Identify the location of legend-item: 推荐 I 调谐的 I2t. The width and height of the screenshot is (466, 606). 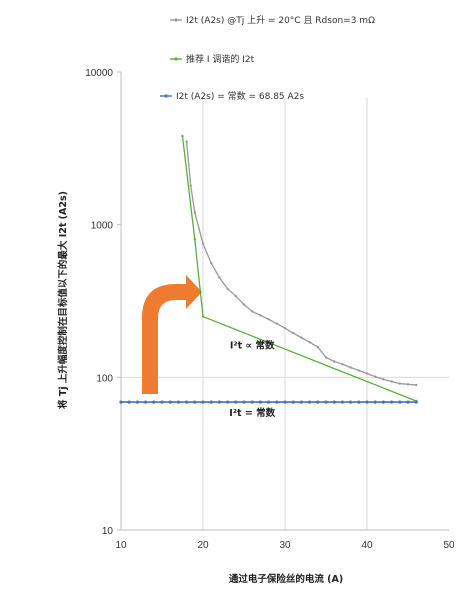
(212, 59).